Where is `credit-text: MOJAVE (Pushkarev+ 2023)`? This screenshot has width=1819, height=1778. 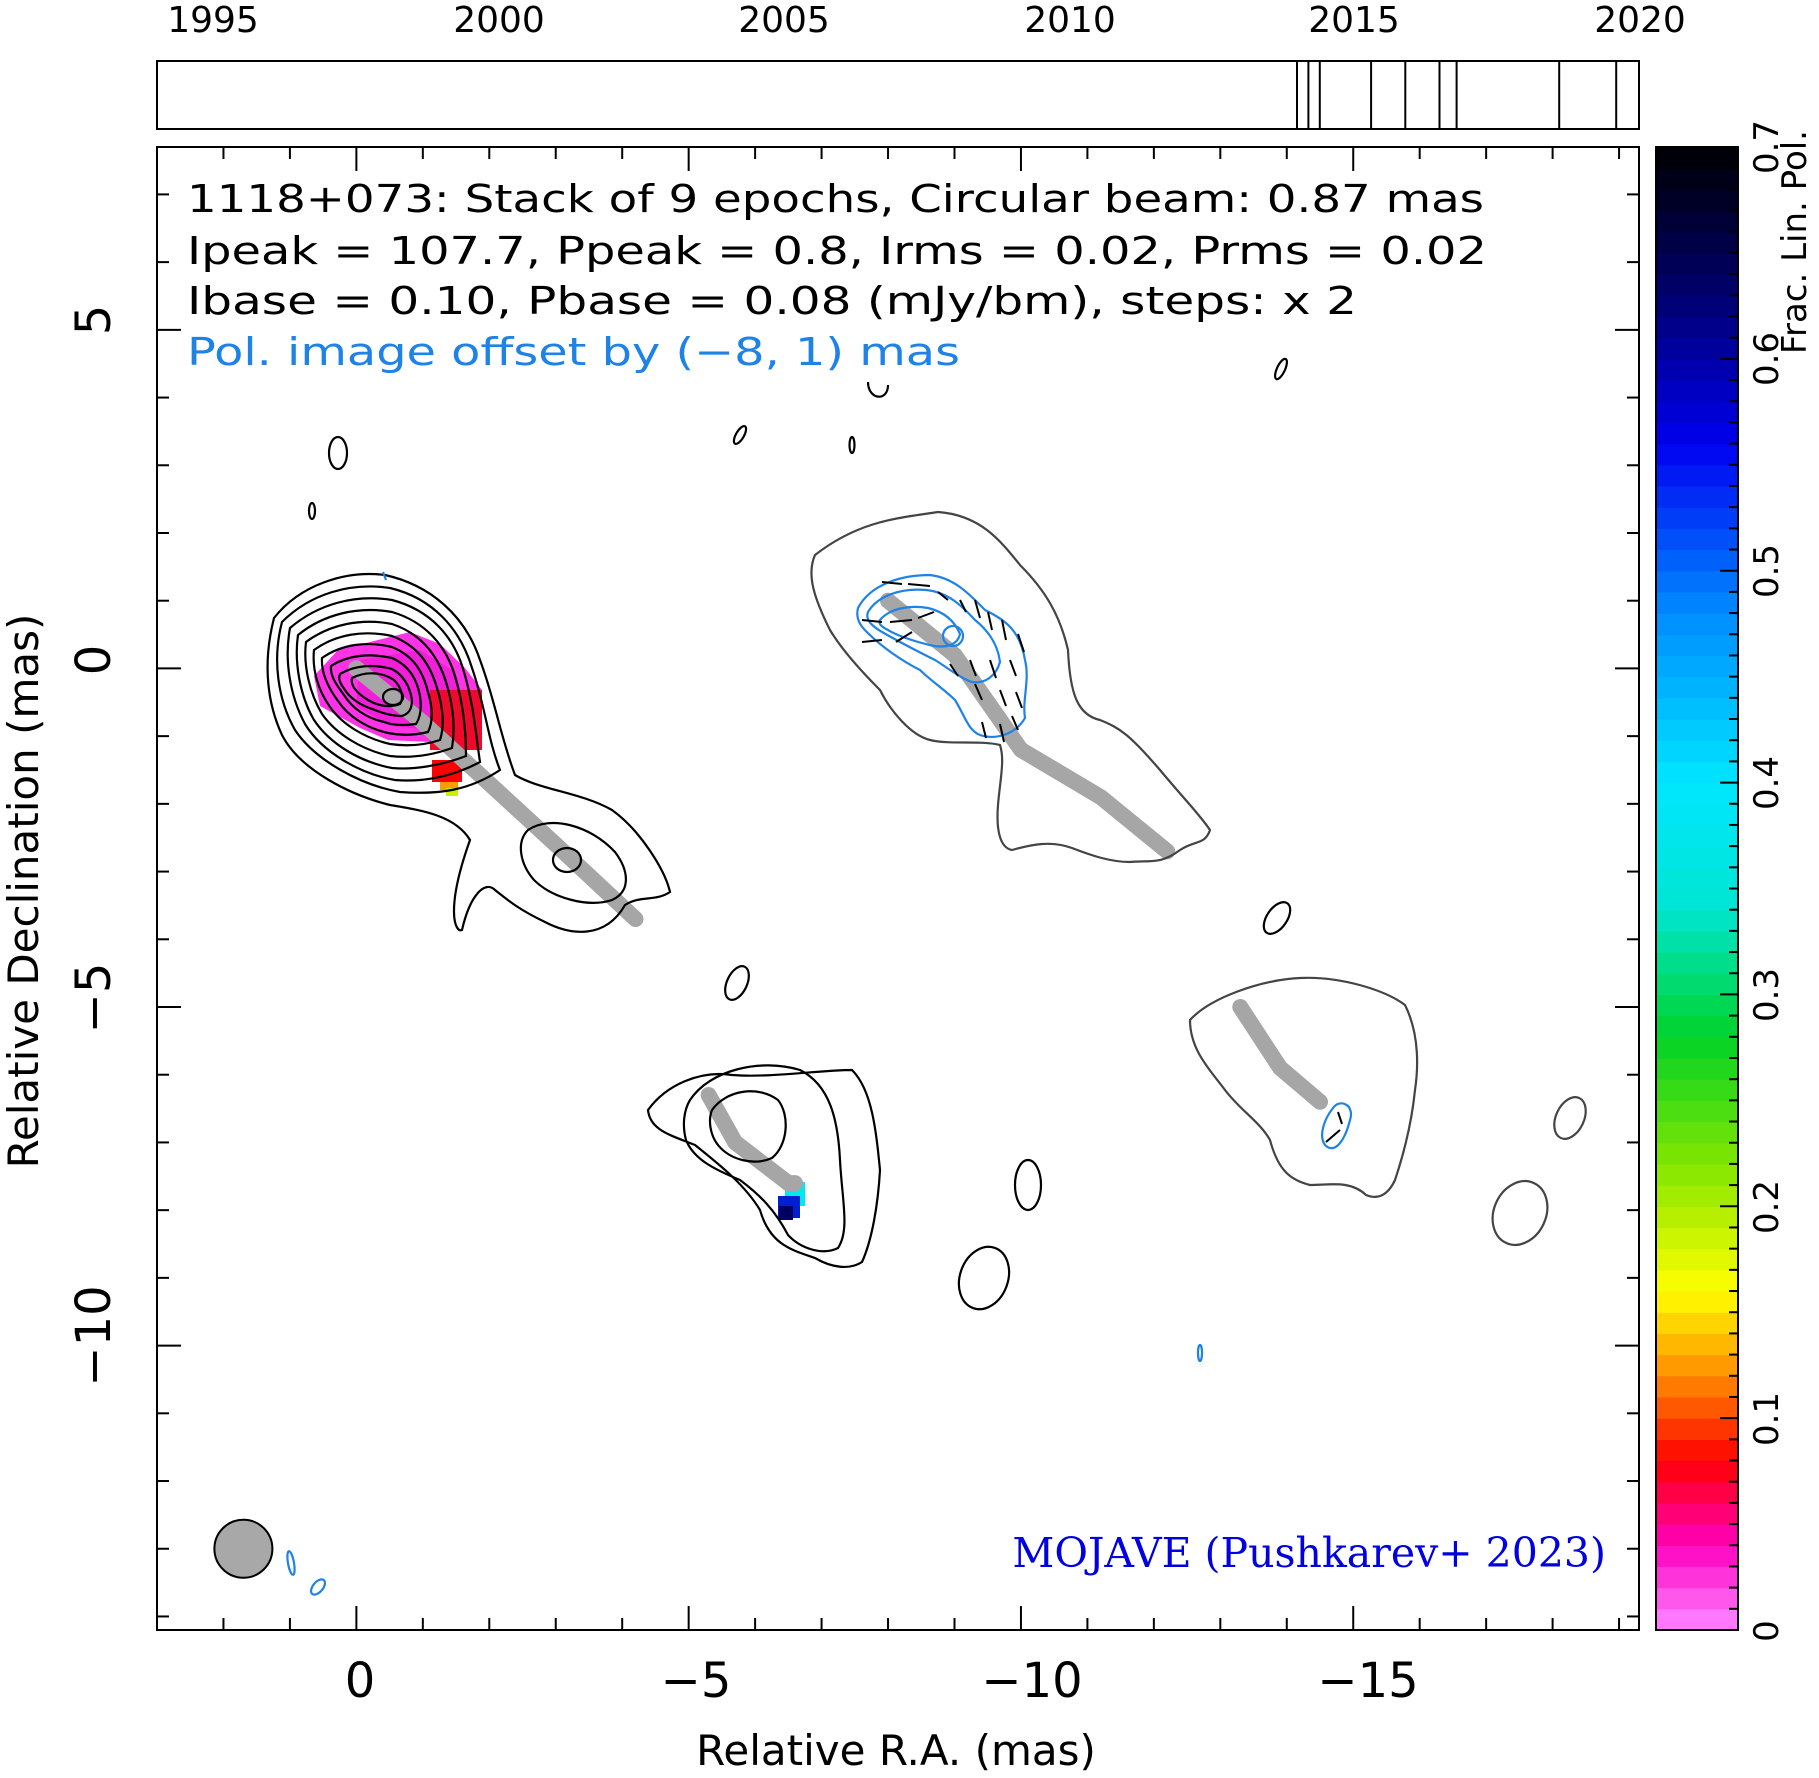 credit-text: MOJAVE (Pushkarev+ 2023) is located at coordinates (1309, 1553).